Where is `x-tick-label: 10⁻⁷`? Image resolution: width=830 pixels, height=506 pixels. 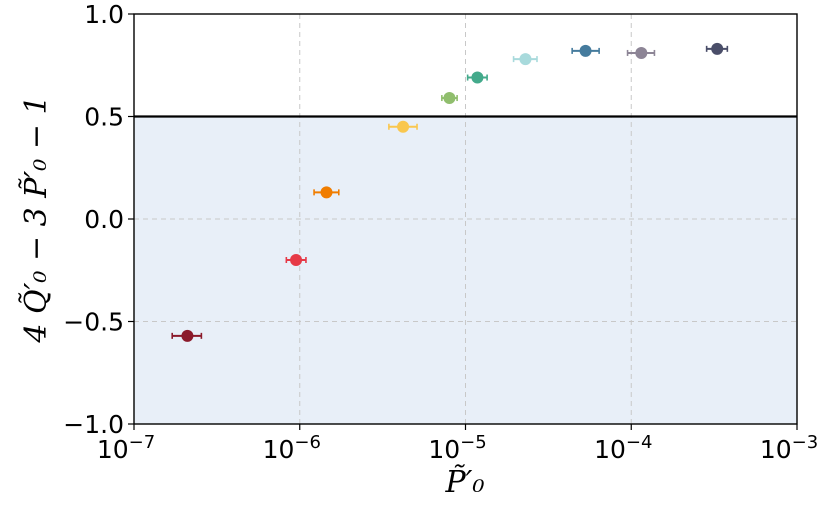 x-tick-label: 10⁻⁷ is located at coordinates (126, 448).